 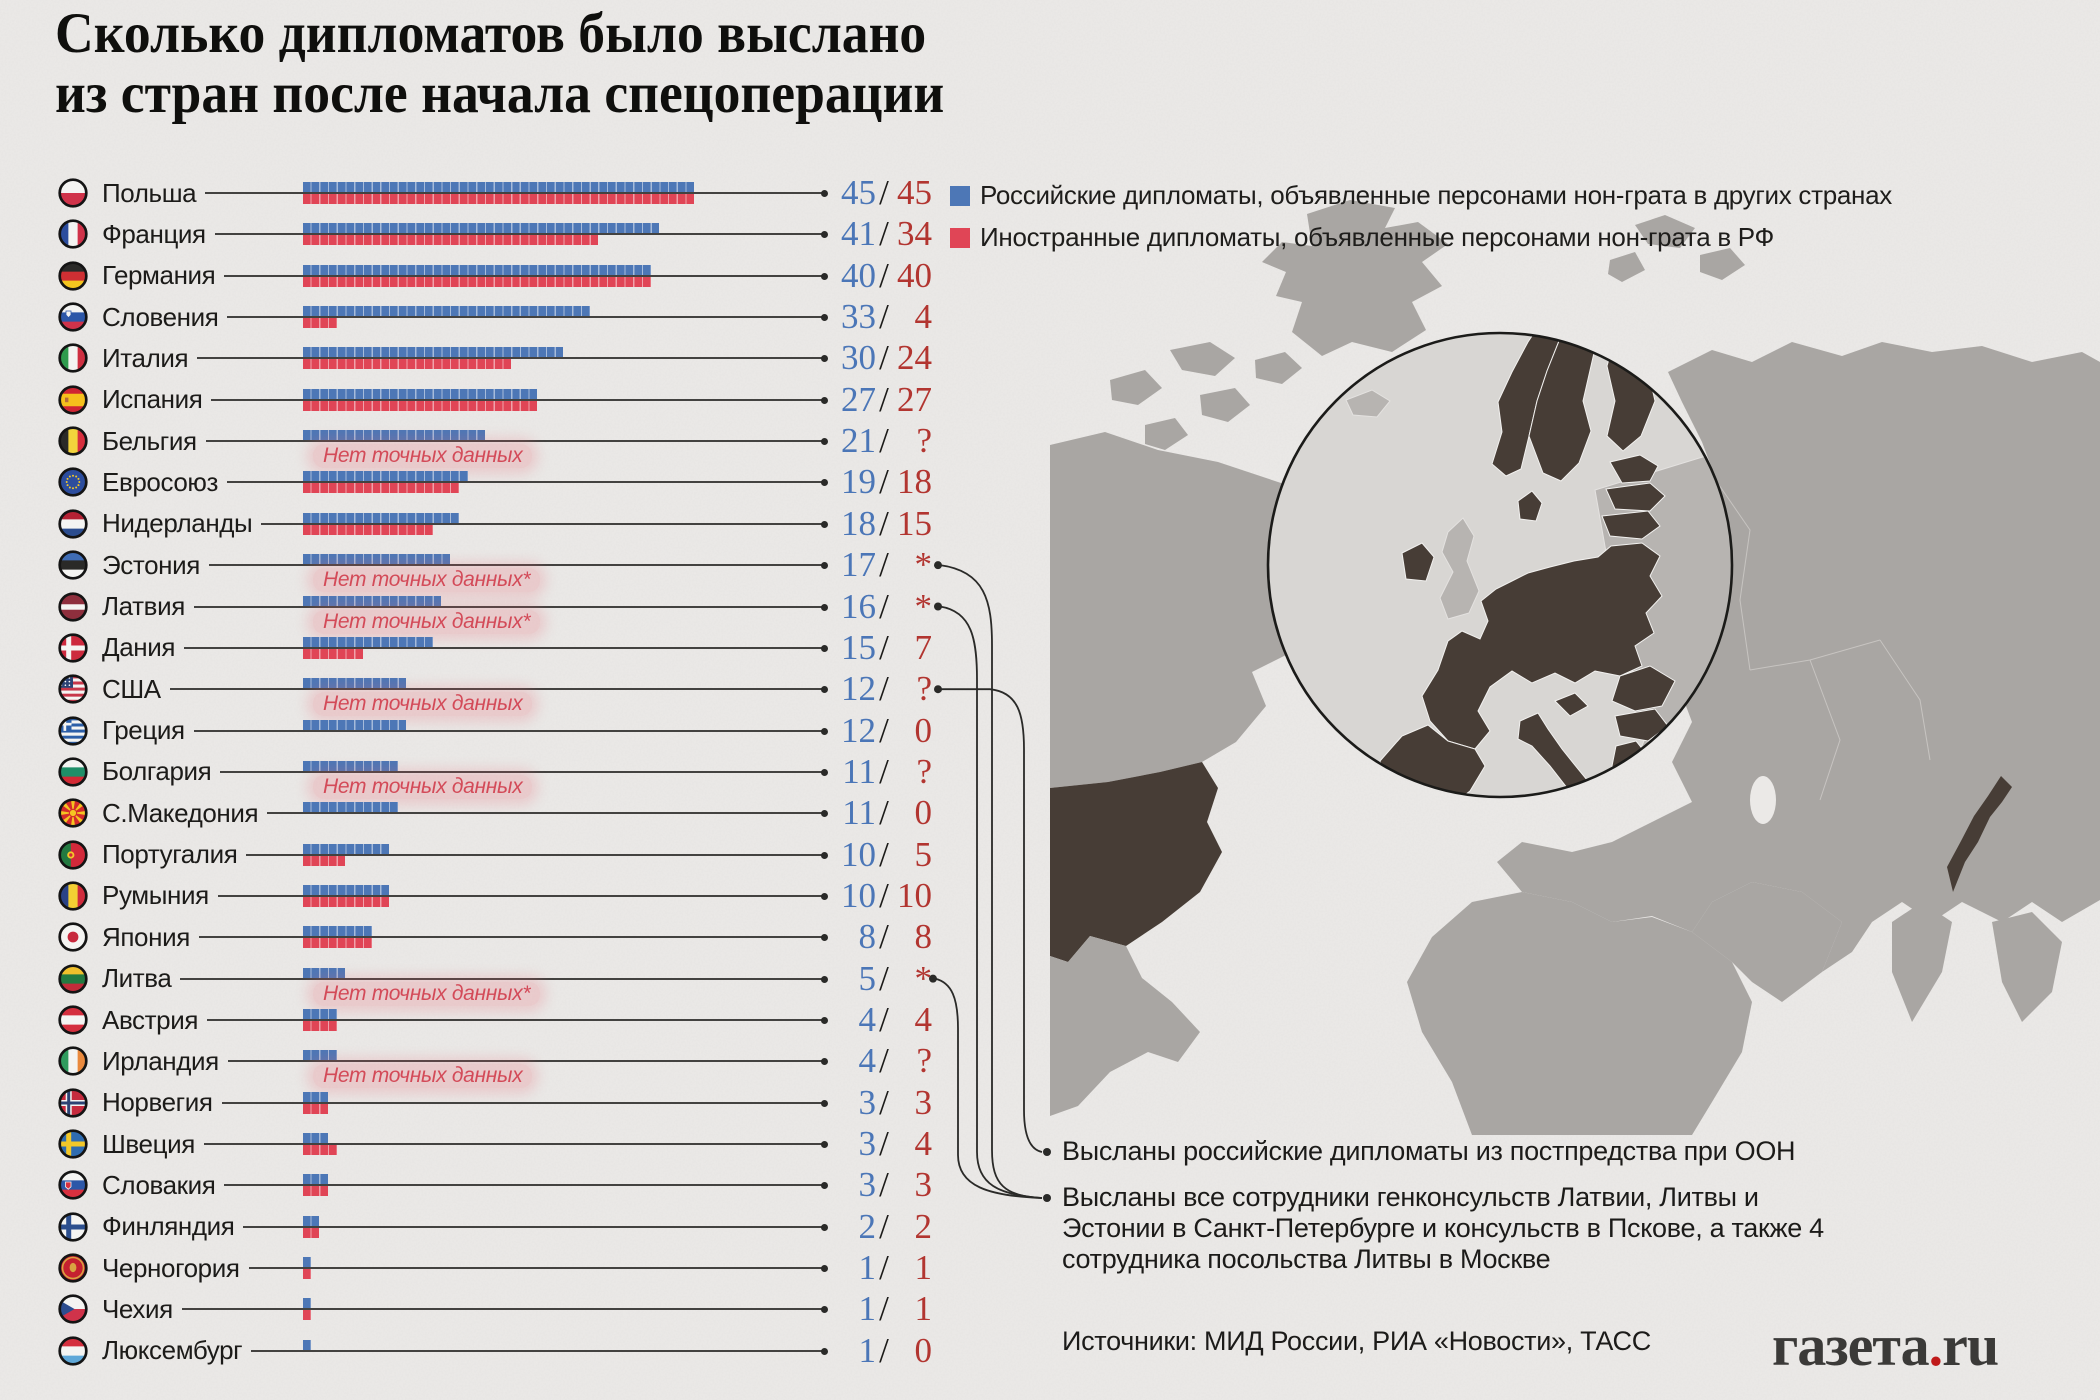 I want to click on table-row: Греция 12/ 0, so click(x=1050, y=731).